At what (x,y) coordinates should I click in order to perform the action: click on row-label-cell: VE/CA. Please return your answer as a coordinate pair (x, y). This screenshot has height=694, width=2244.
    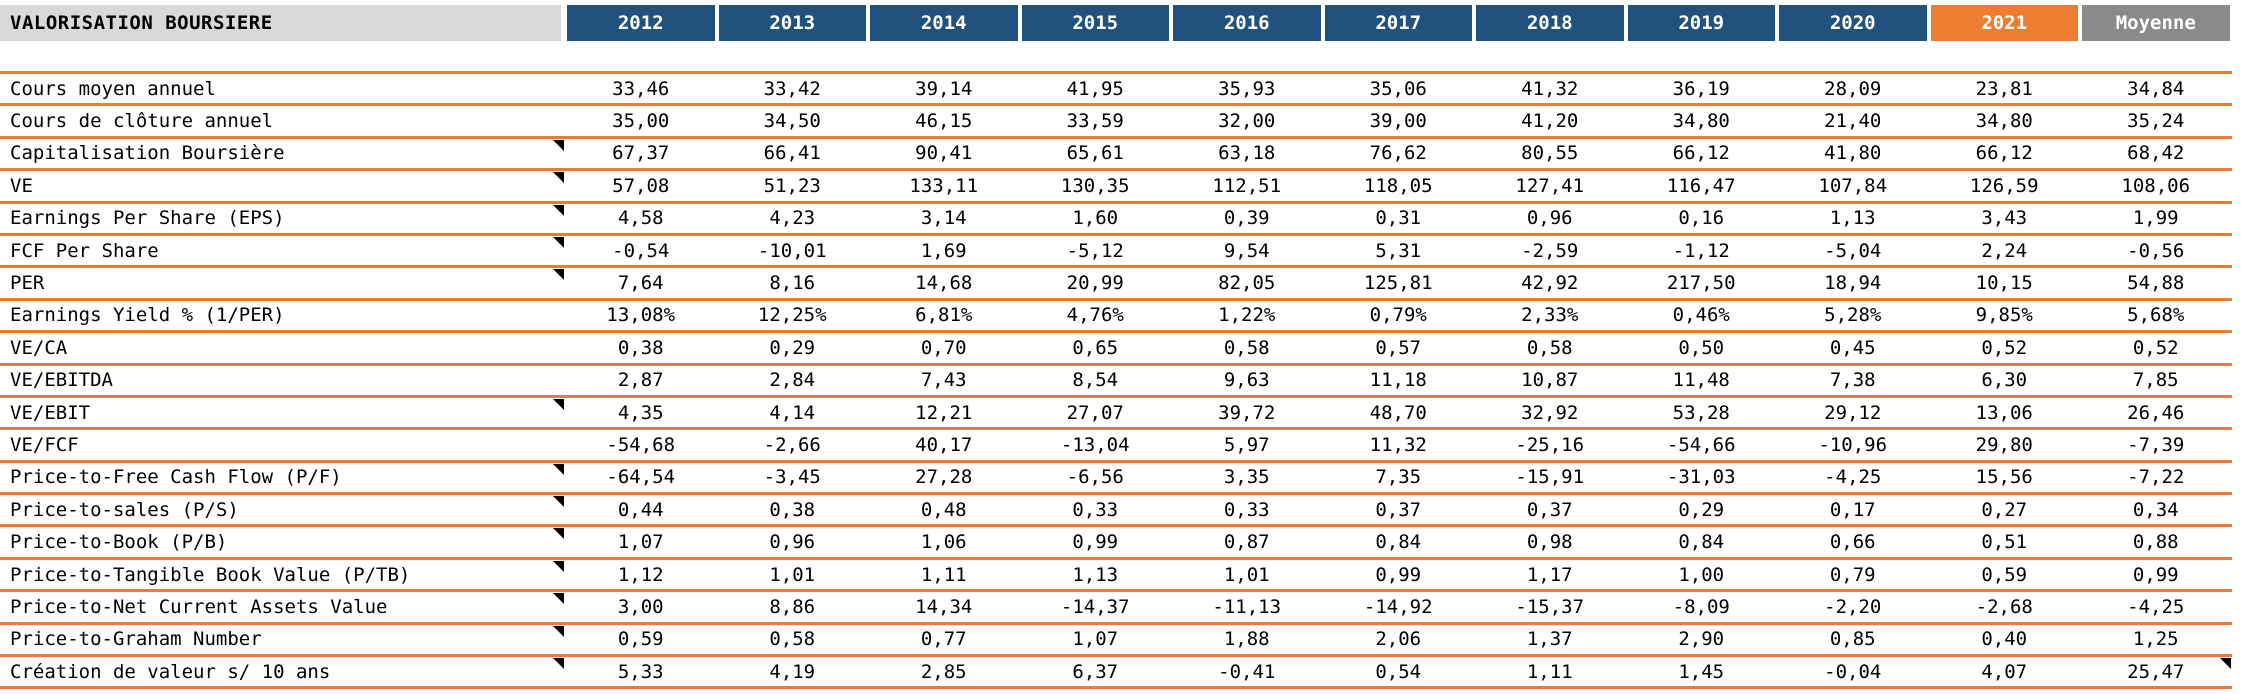
    Looking at the image, I should click on (39, 347).